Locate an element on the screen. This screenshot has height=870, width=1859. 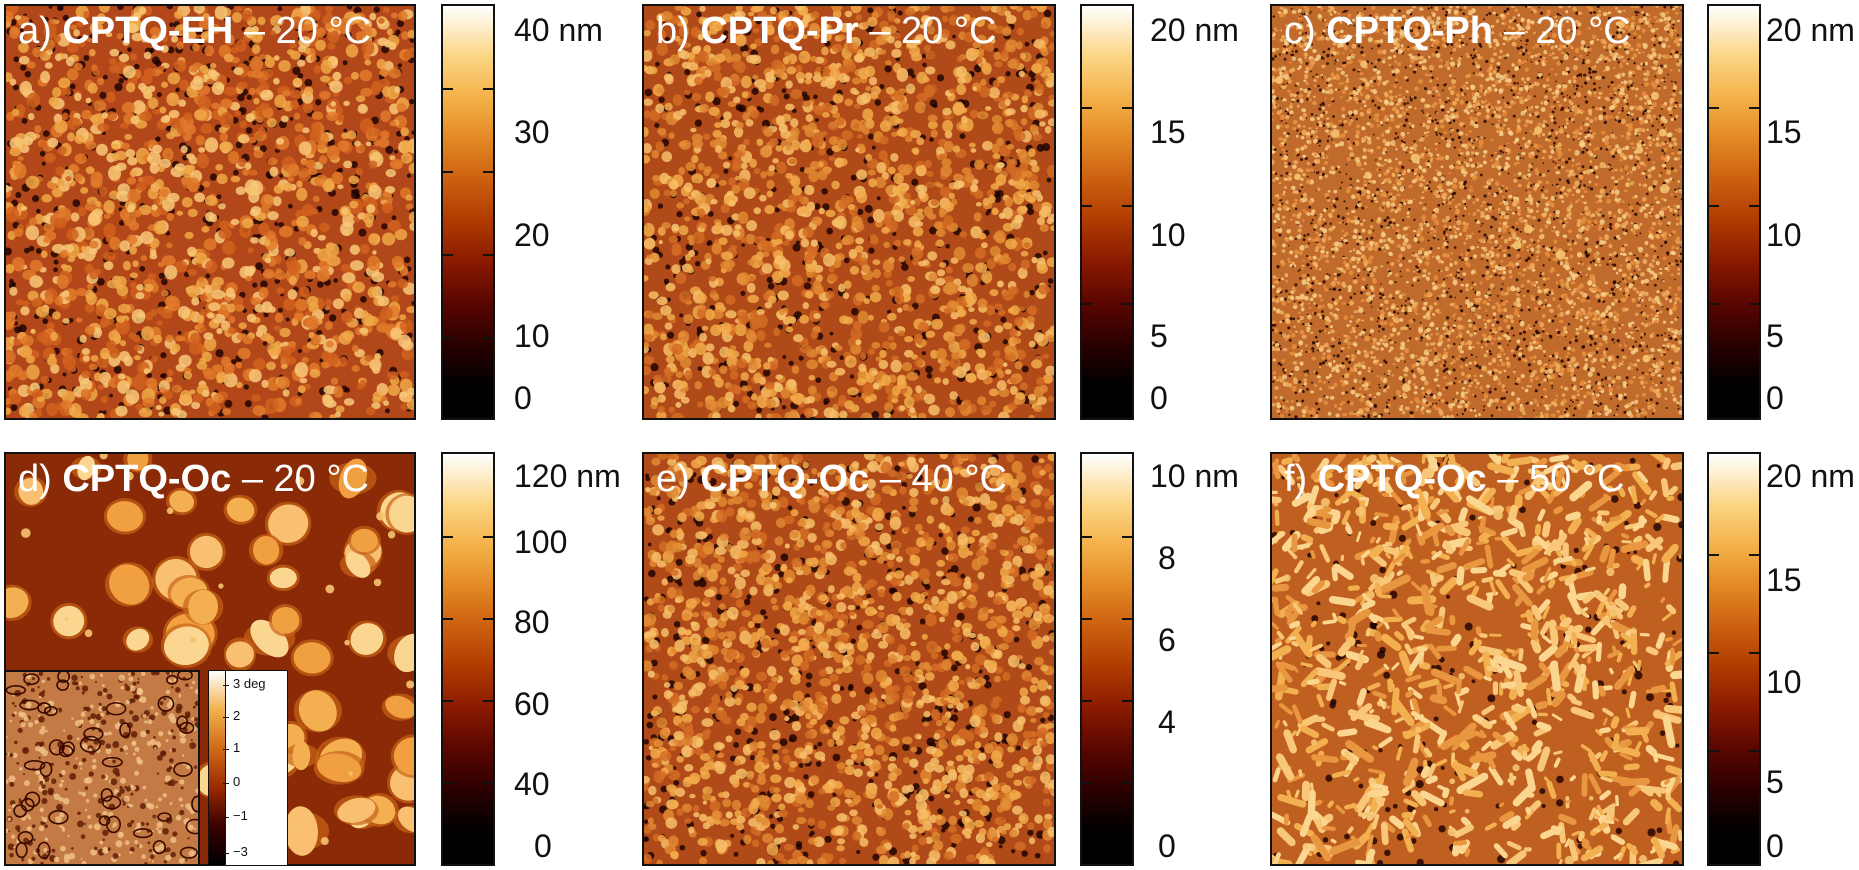
colorbar-f-label-1: 15 is located at coordinates (1784, 580).